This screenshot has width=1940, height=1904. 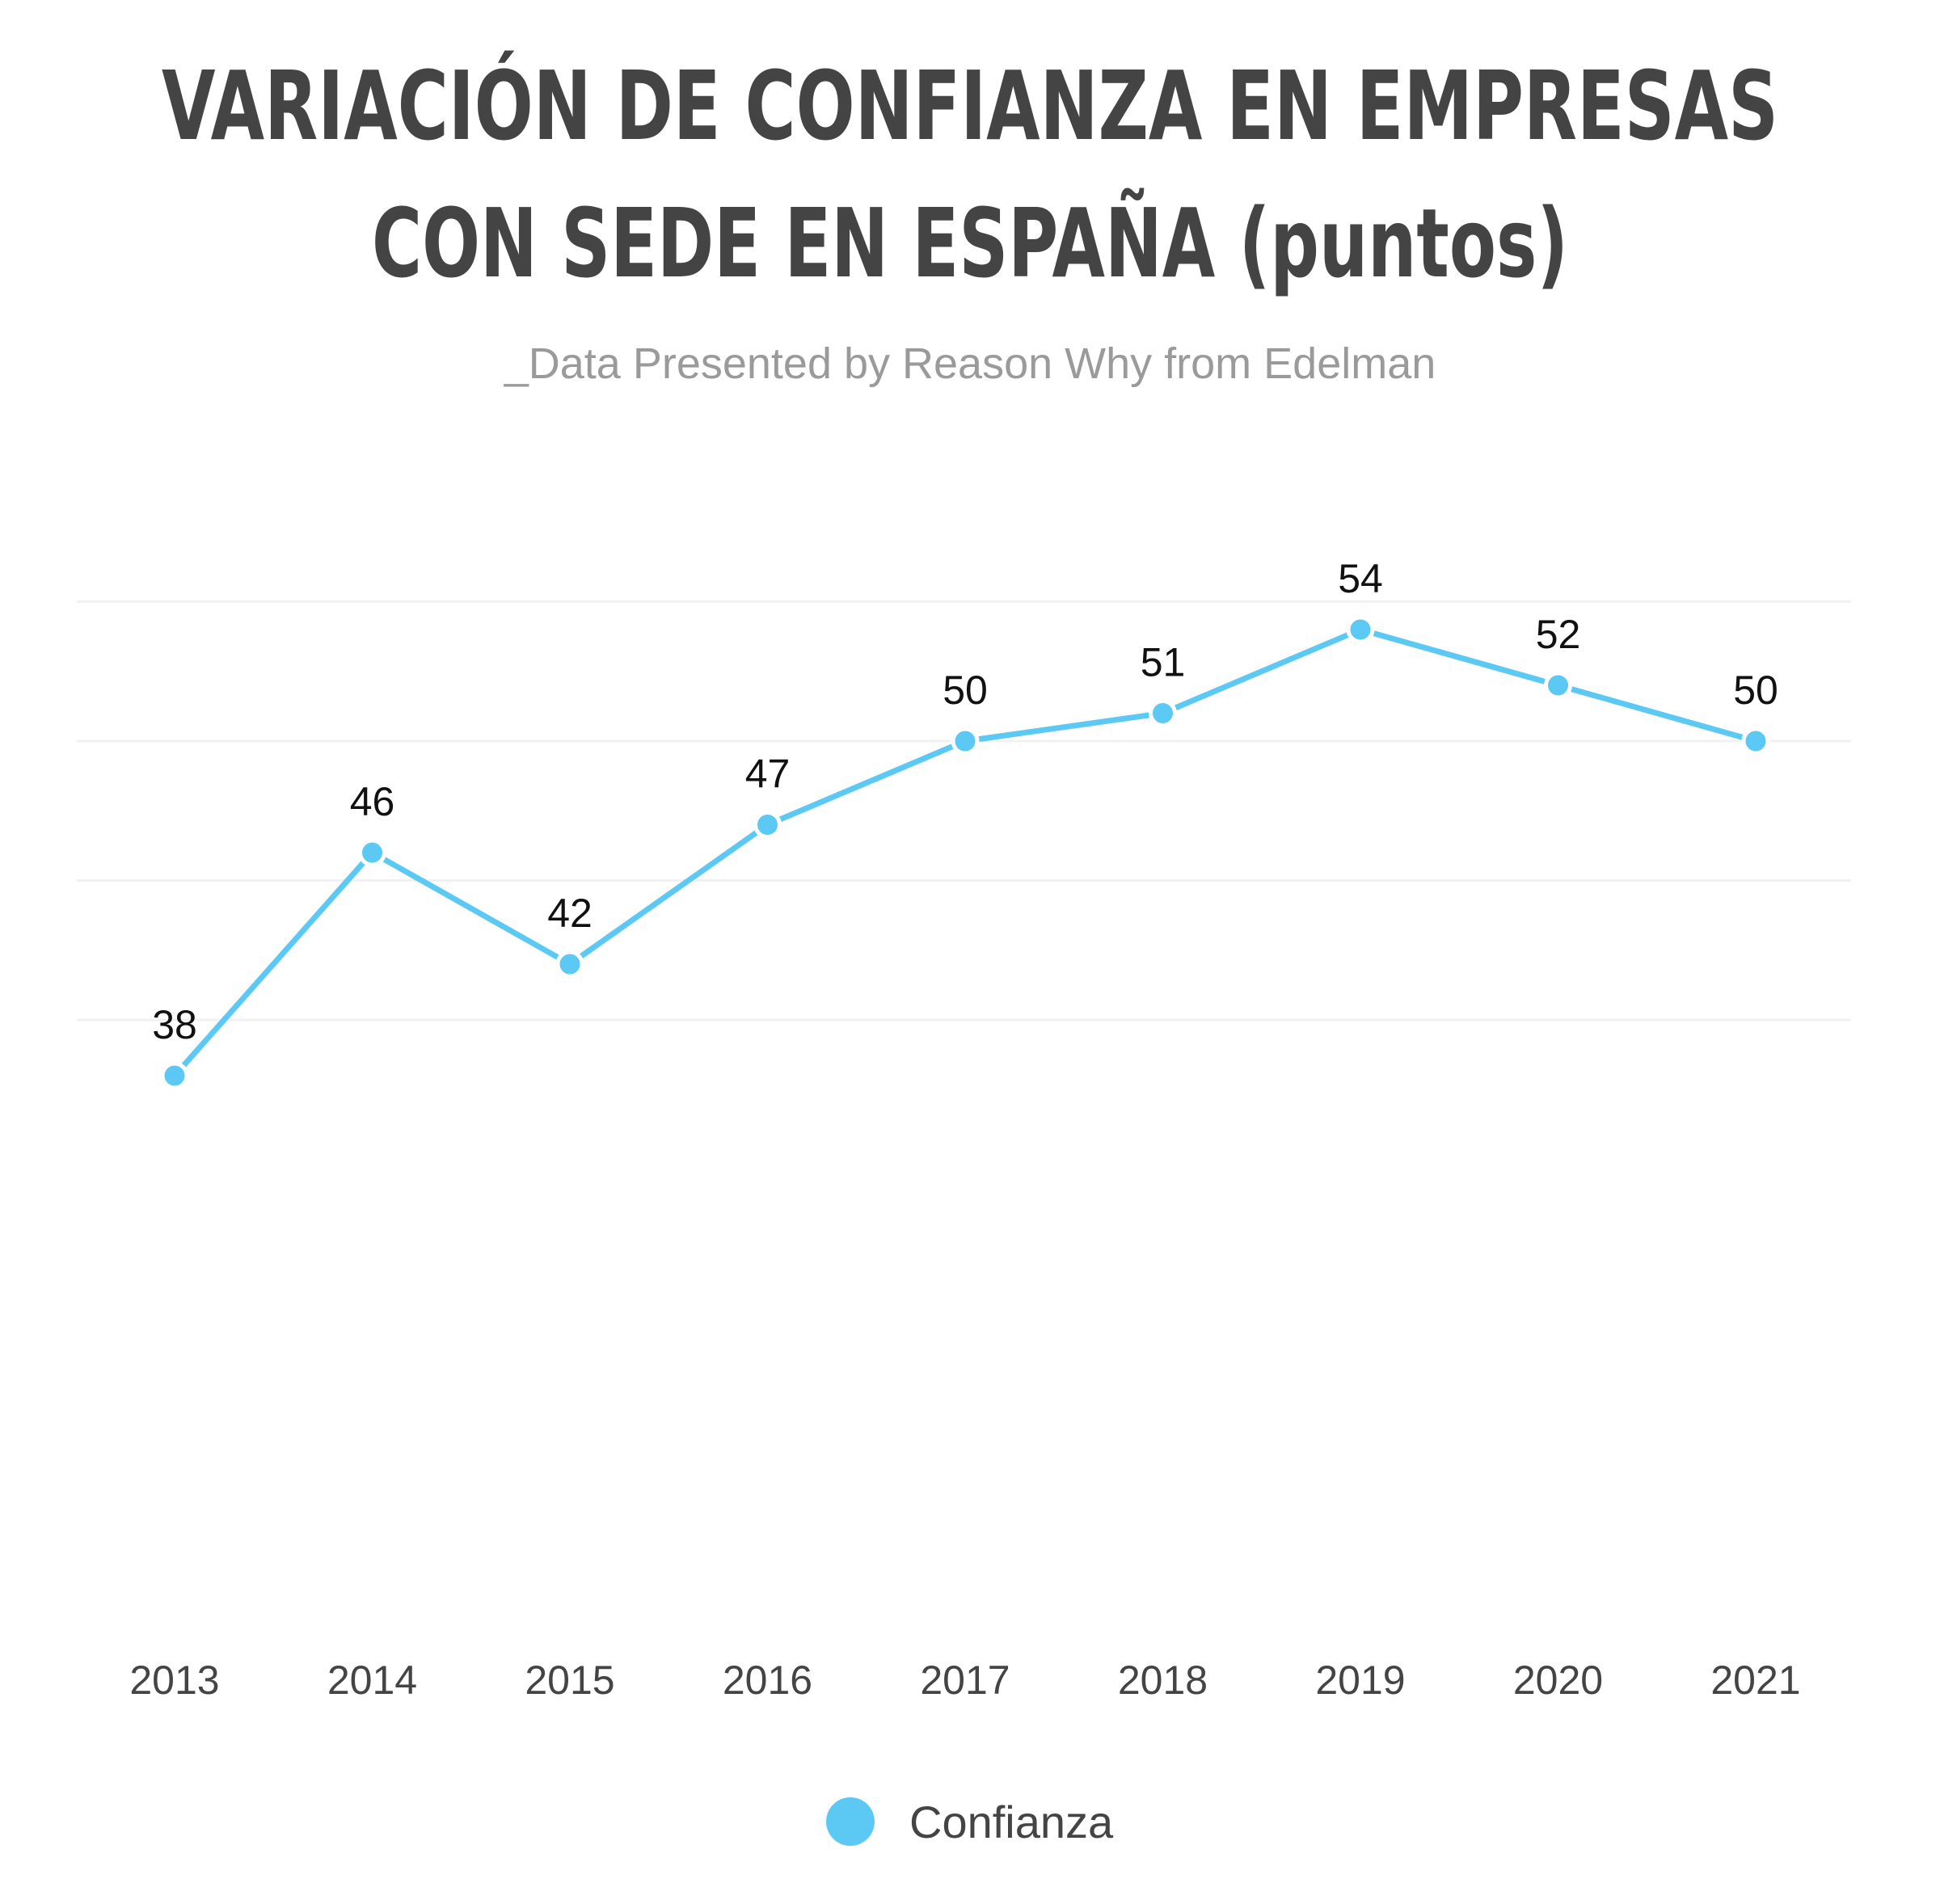 What do you see at coordinates (767, 825) in the screenshot?
I see `data-point-2016` at bounding box center [767, 825].